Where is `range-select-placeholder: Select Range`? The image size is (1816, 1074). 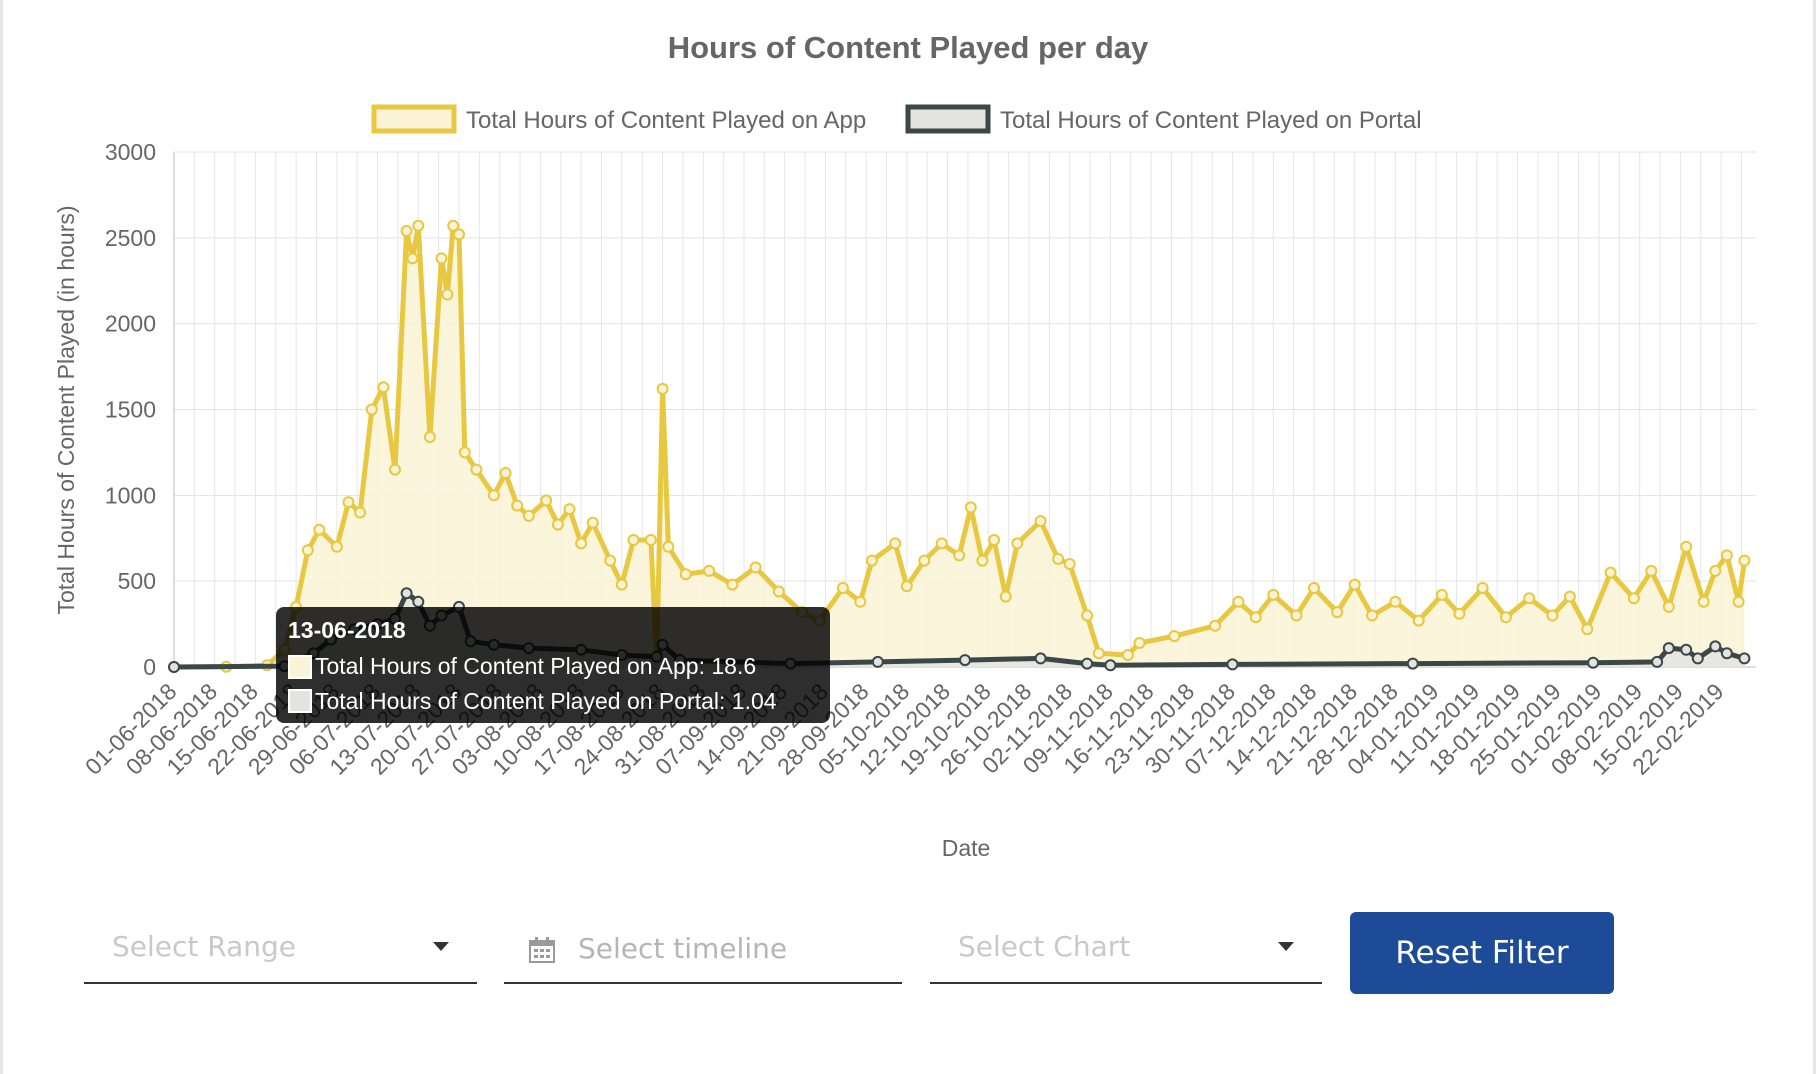
range-select-placeholder: Select Range is located at coordinates (204, 946).